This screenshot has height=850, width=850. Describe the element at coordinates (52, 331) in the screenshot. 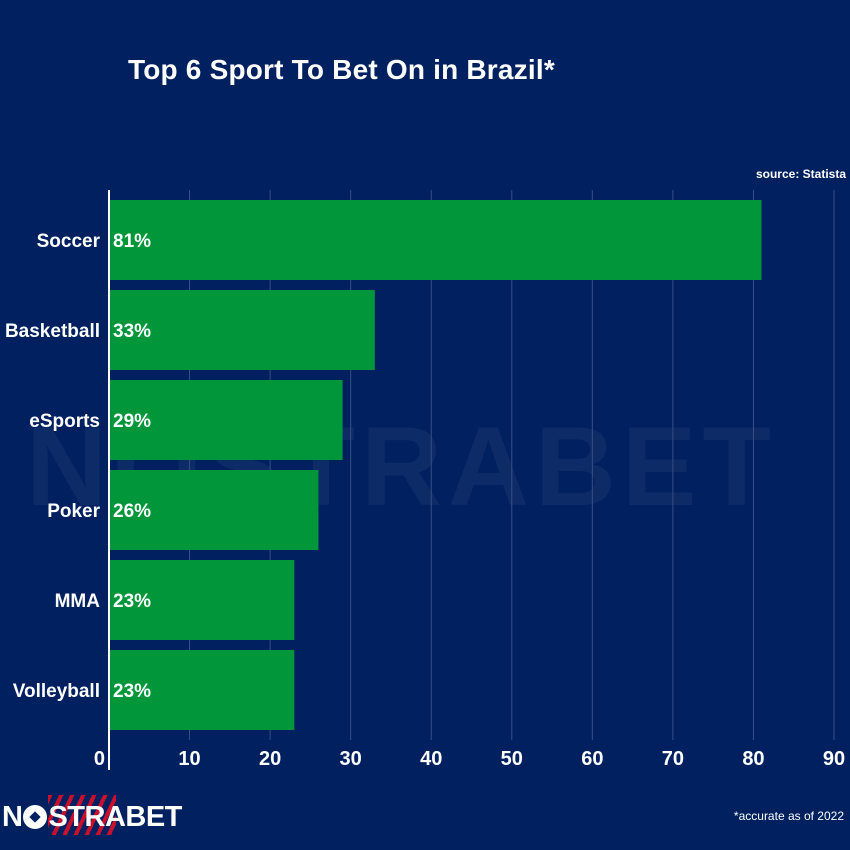

I see `category-label: Basketball` at that location.